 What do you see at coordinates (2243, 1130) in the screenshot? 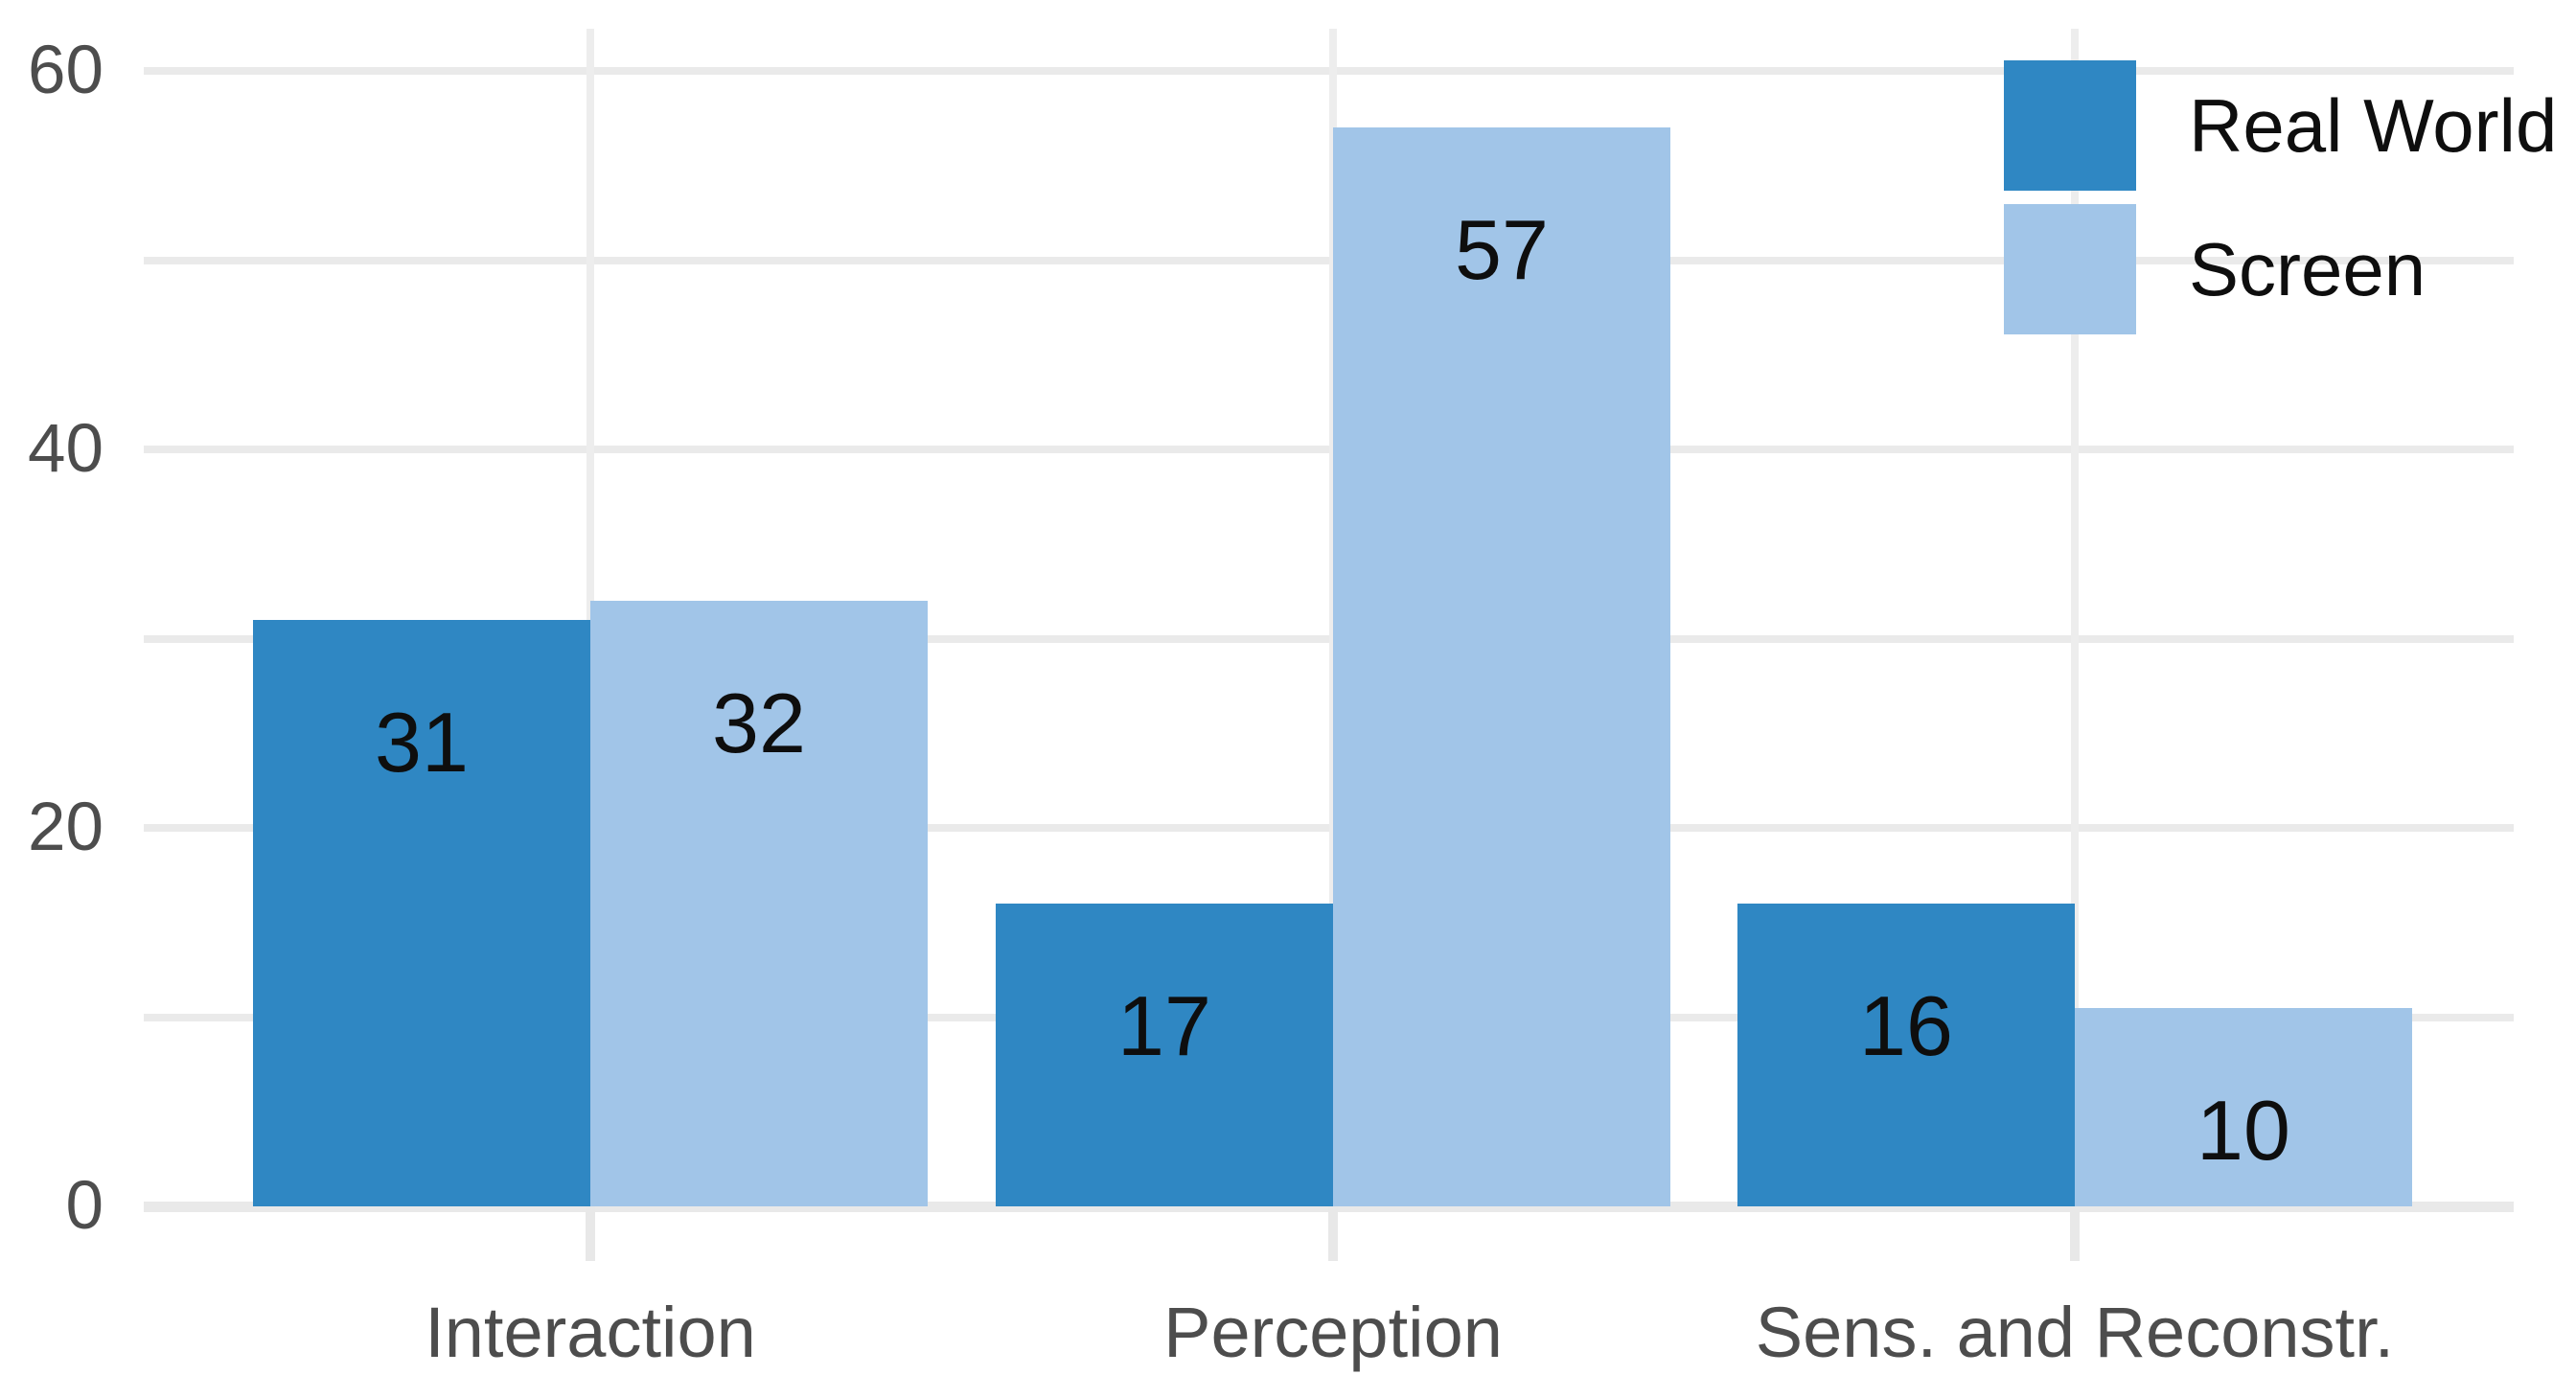
I see `bar-value-screen-sens-and-reconstr: 10` at bounding box center [2243, 1130].